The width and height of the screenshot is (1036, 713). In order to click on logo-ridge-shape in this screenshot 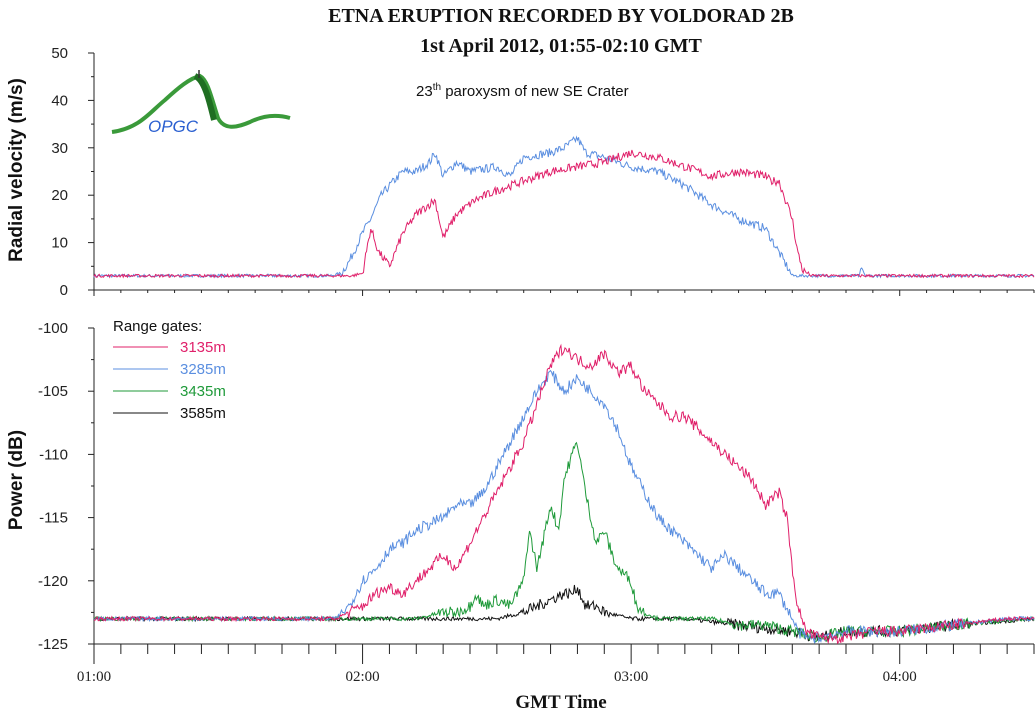, I will do `click(205, 97)`.